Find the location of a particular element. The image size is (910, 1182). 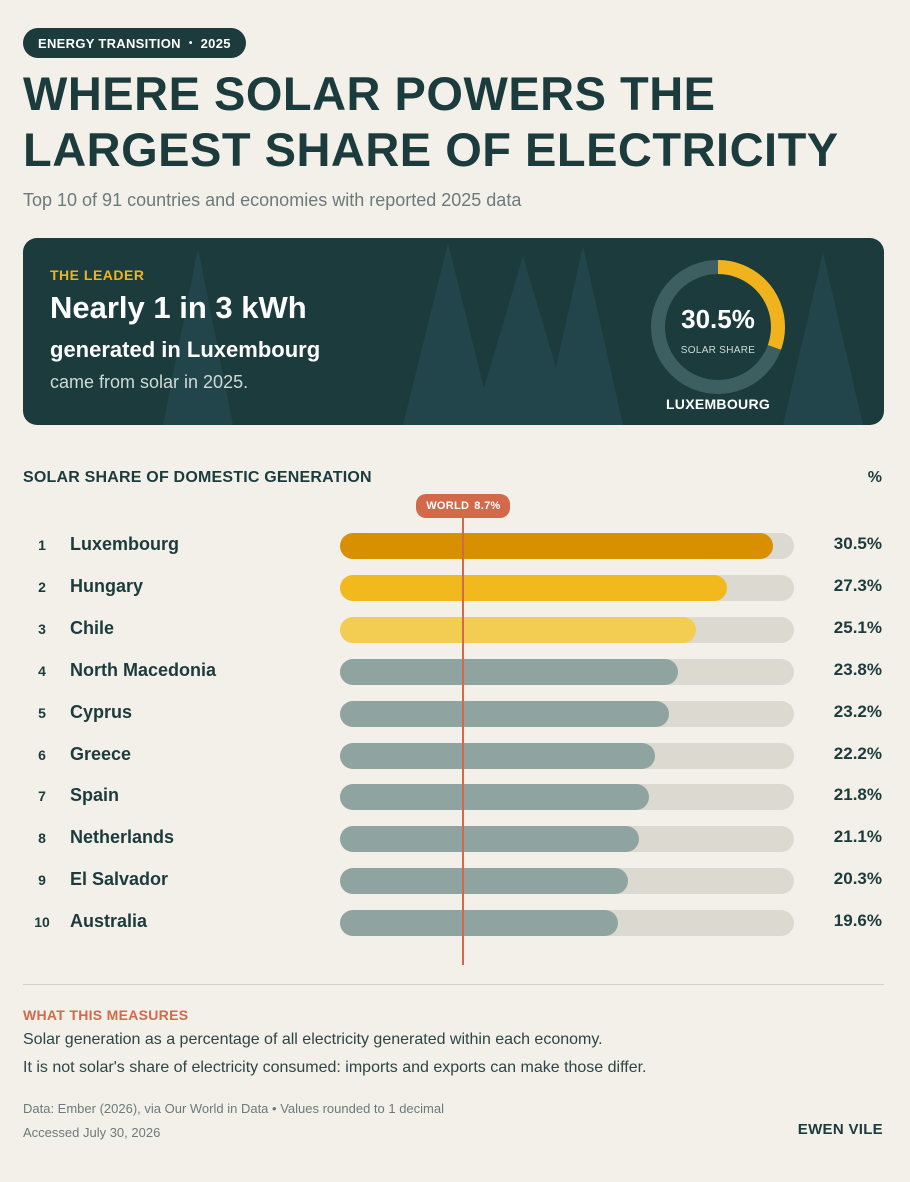

bar-category-label: North Macedonia is located at coordinates (143, 669).